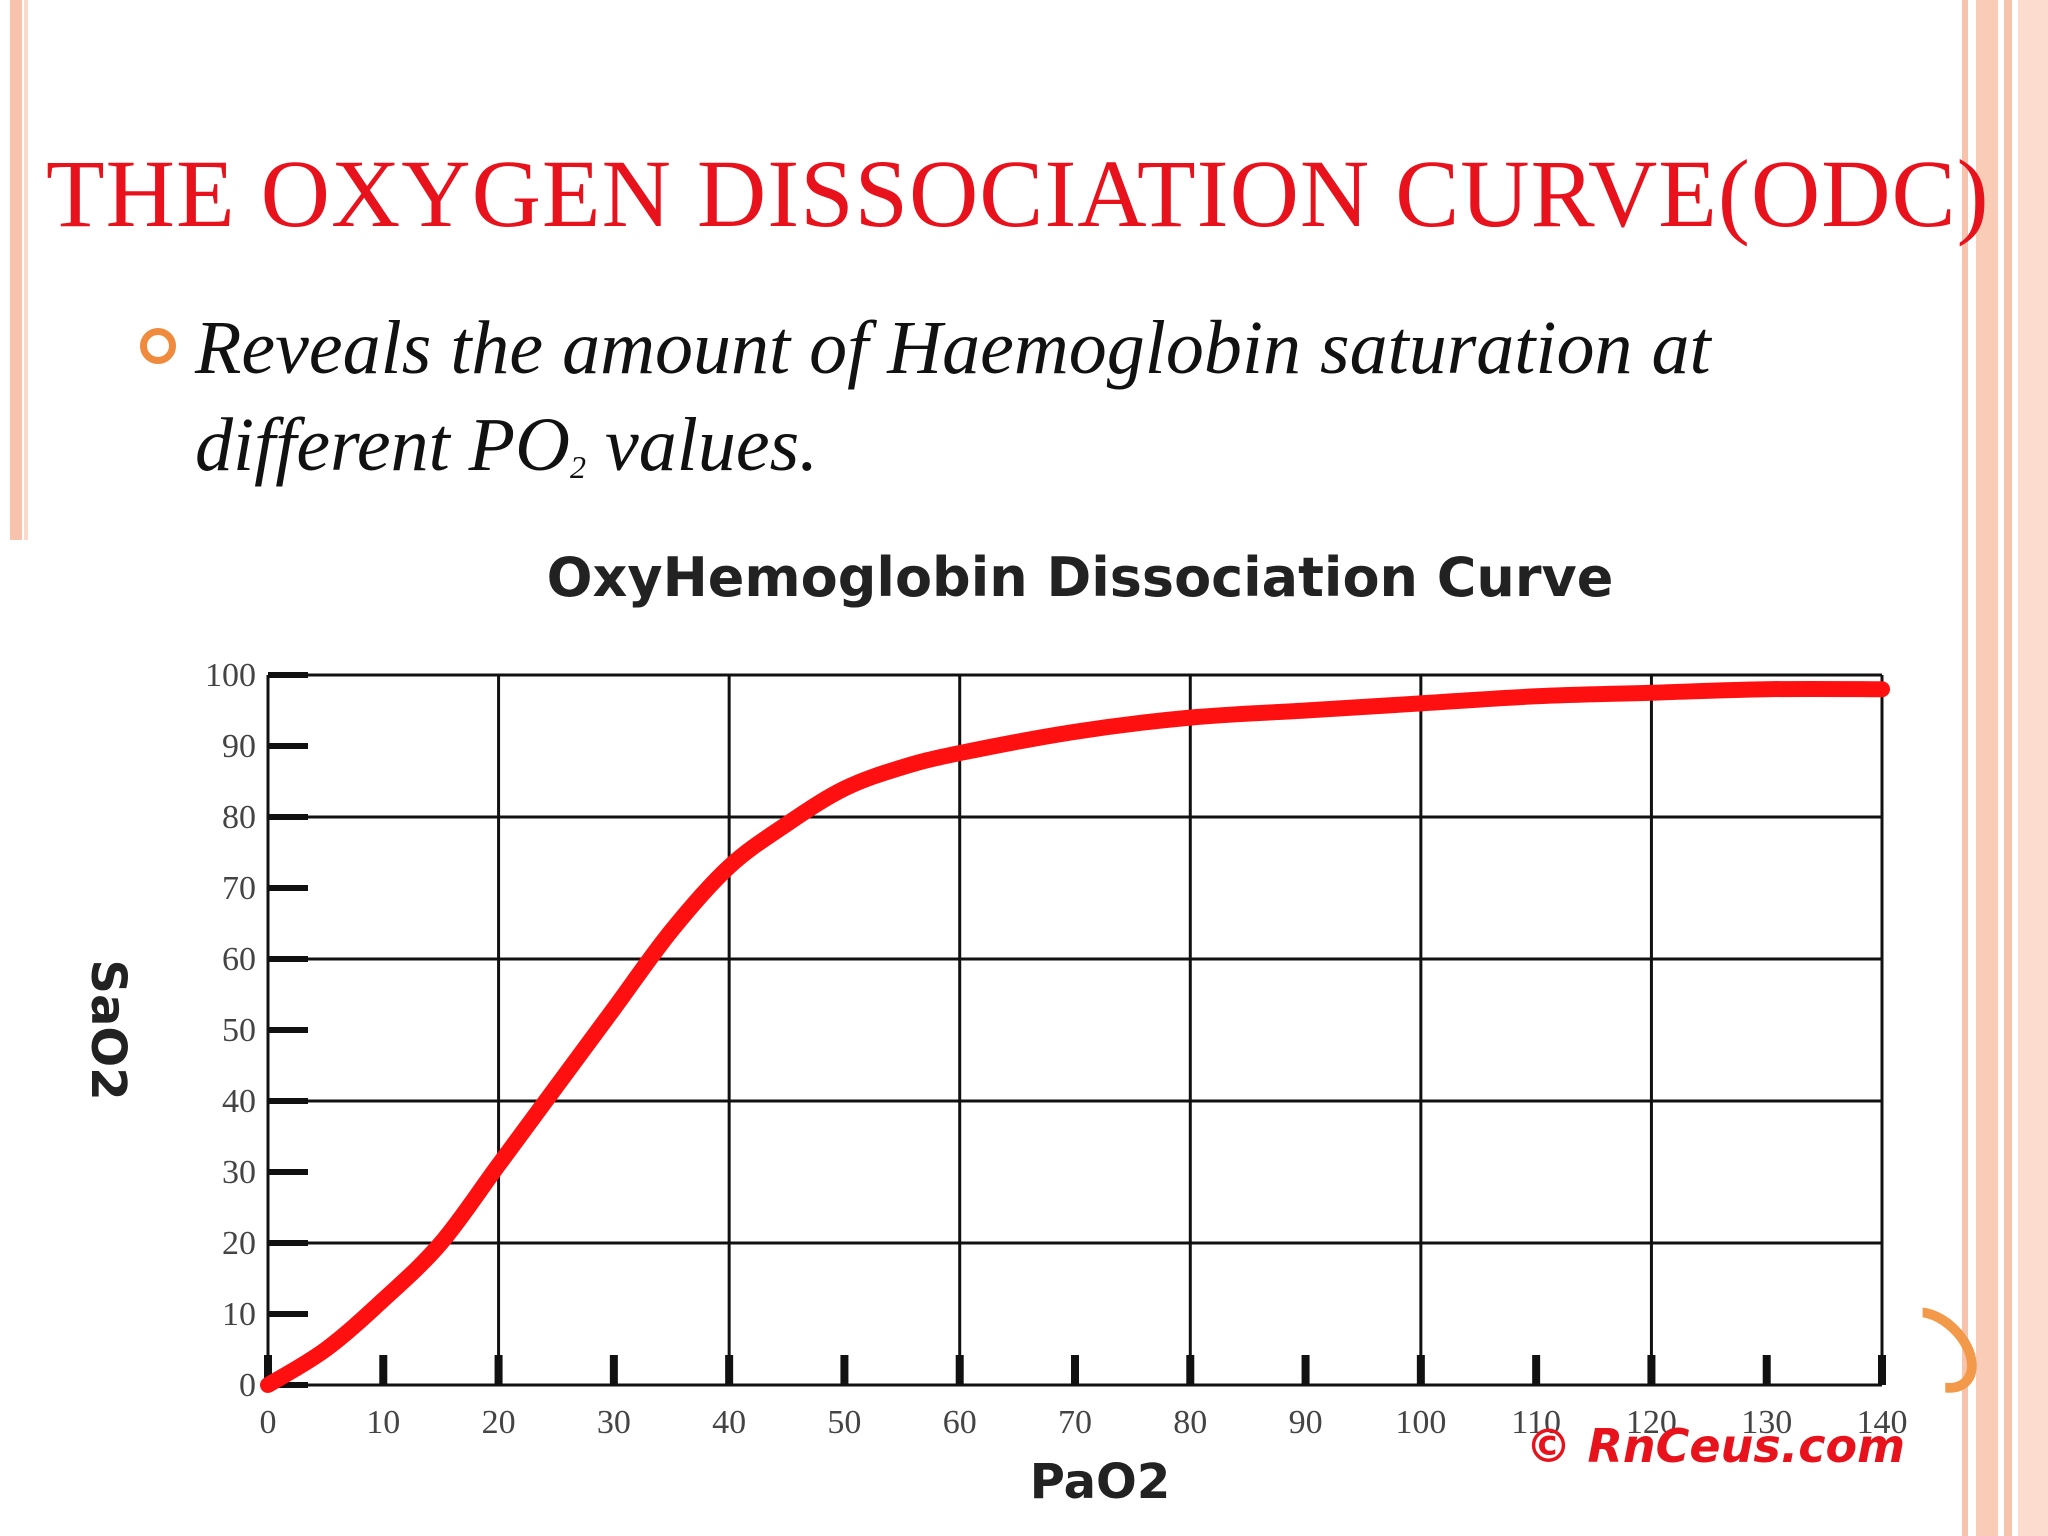  What do you see at coordinates (1651, 1422) in the screenshot?
I see `x-tick-label: 120` at bounding box center [1651, 1422].